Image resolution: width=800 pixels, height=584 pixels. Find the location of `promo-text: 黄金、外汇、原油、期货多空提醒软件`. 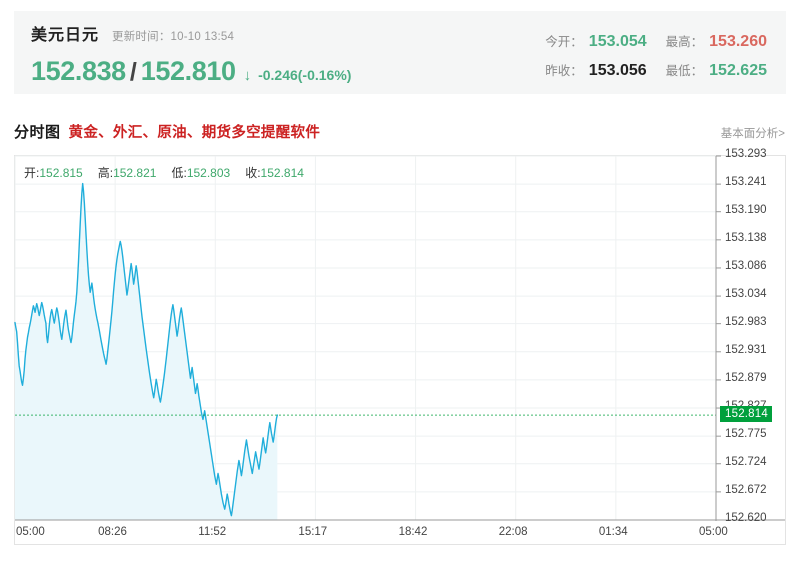

promo-text: 黄金、外汇、原油、期货多空提醒软件 is located at coordinates (194, 133).